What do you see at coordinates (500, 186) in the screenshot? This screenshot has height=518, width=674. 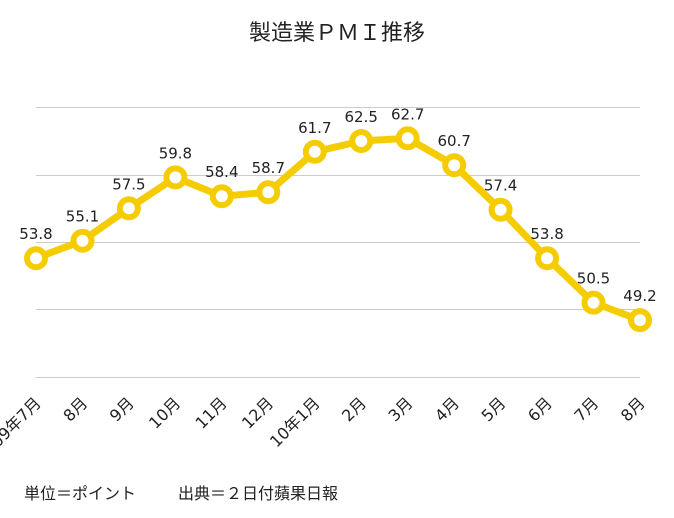 I see `data-label-10: 57.4` at bounding box center [500, 186].